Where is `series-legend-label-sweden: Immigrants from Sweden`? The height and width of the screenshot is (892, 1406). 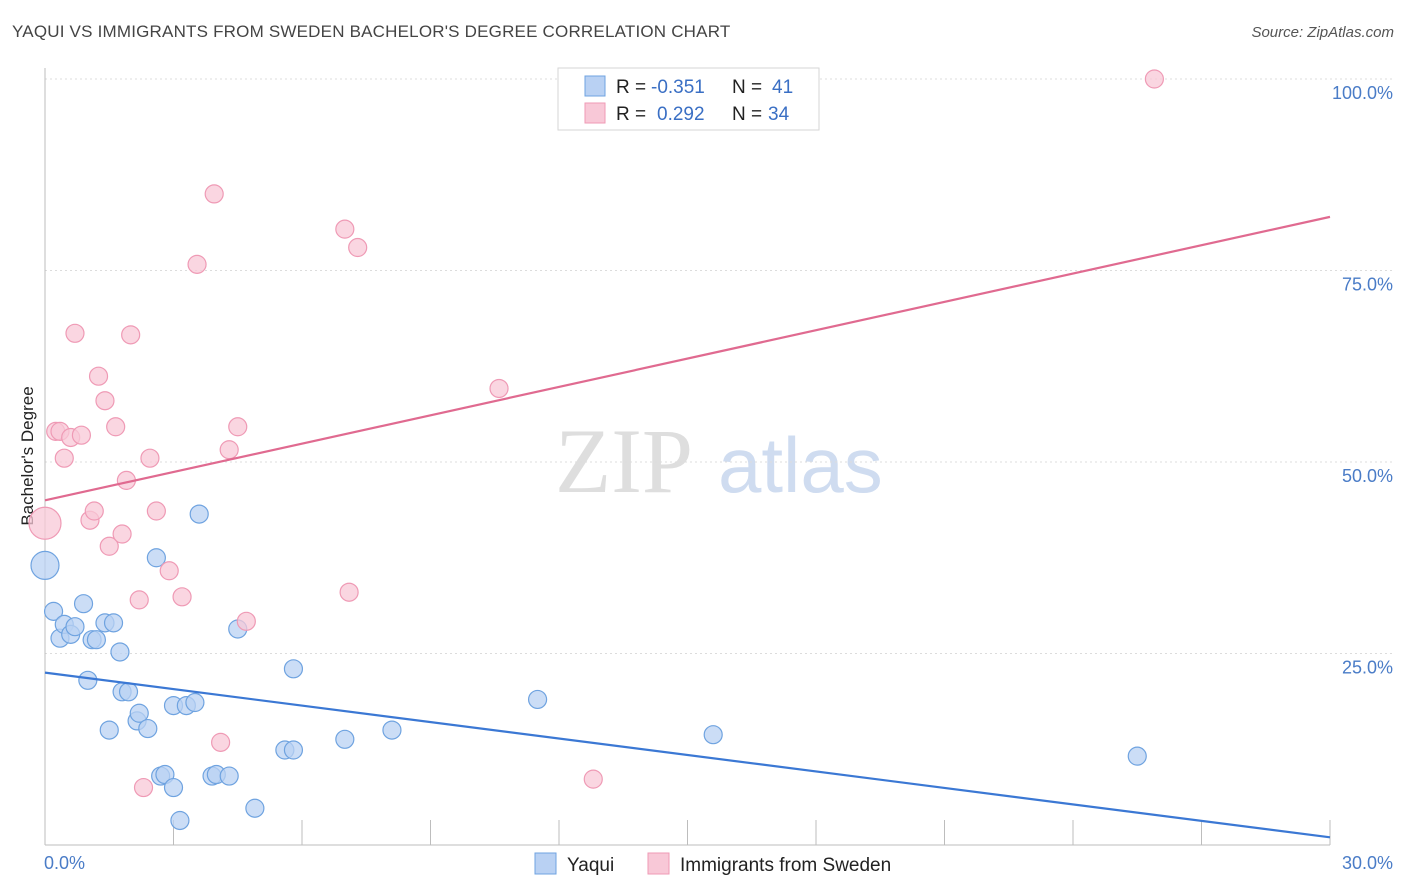 series-legend-label-sweden: Immigrants from Sweden is located at coordinates (785, 865).